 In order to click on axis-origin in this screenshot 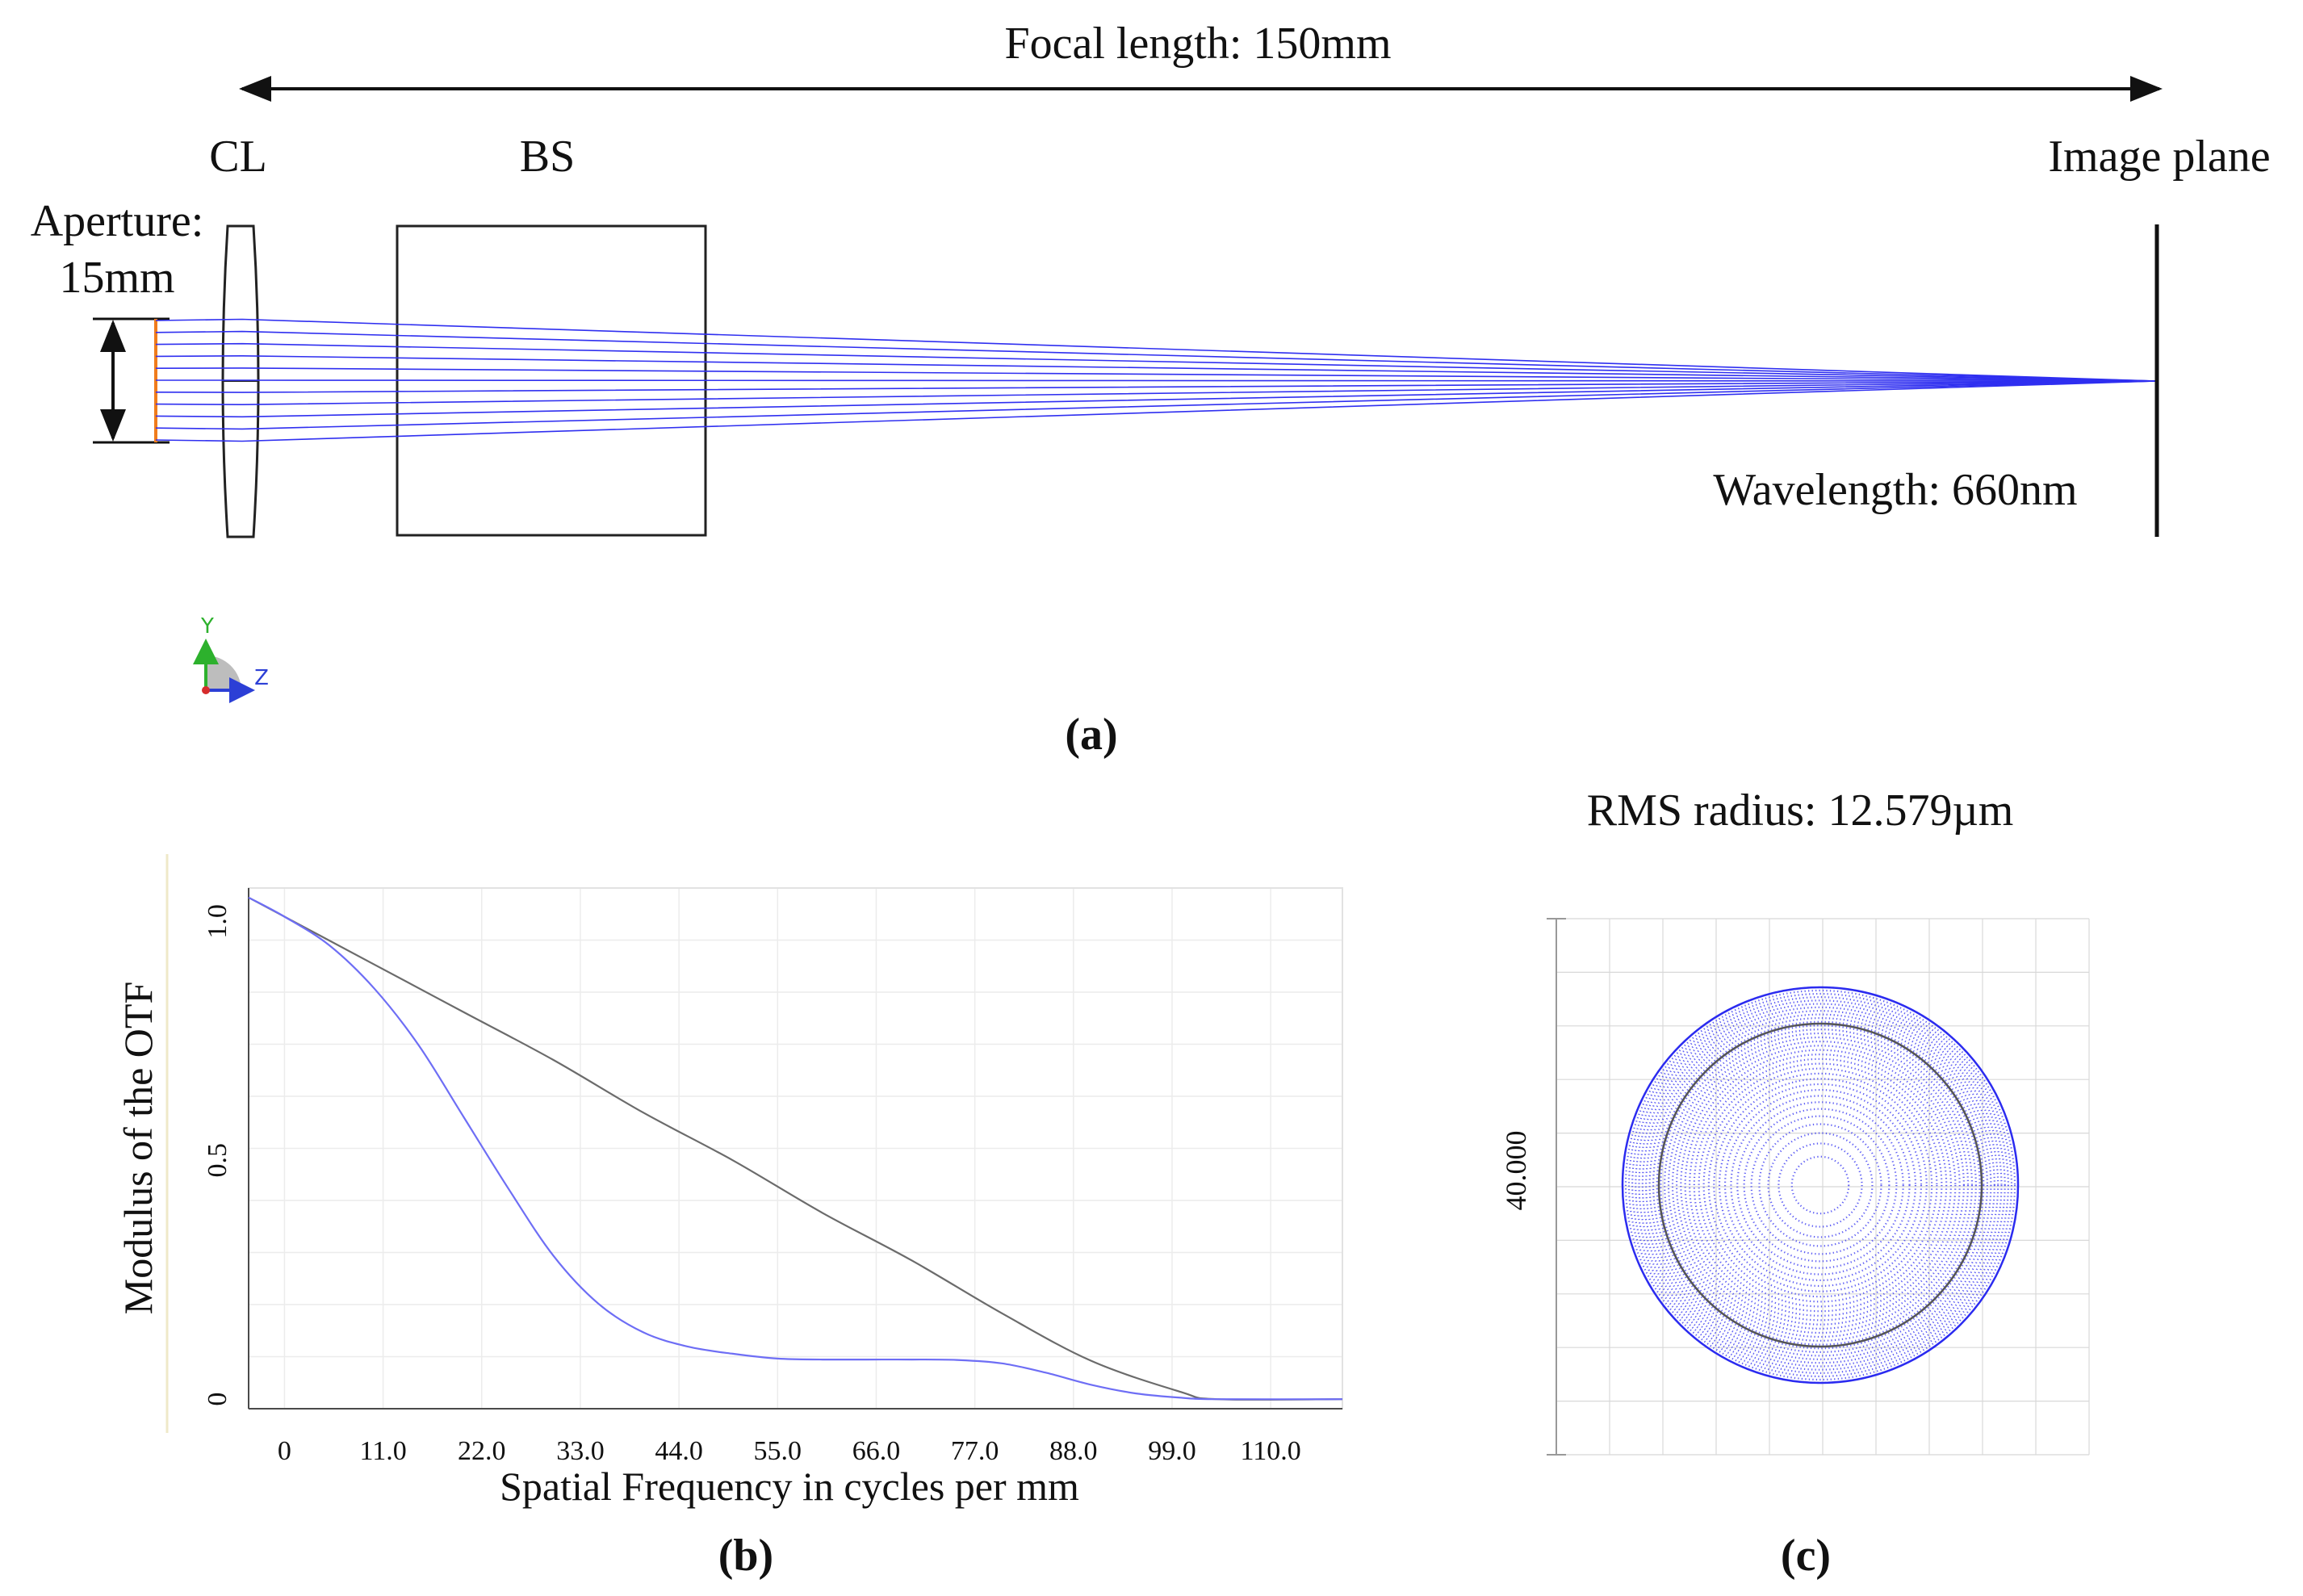, I will do `click(206, 690)`.